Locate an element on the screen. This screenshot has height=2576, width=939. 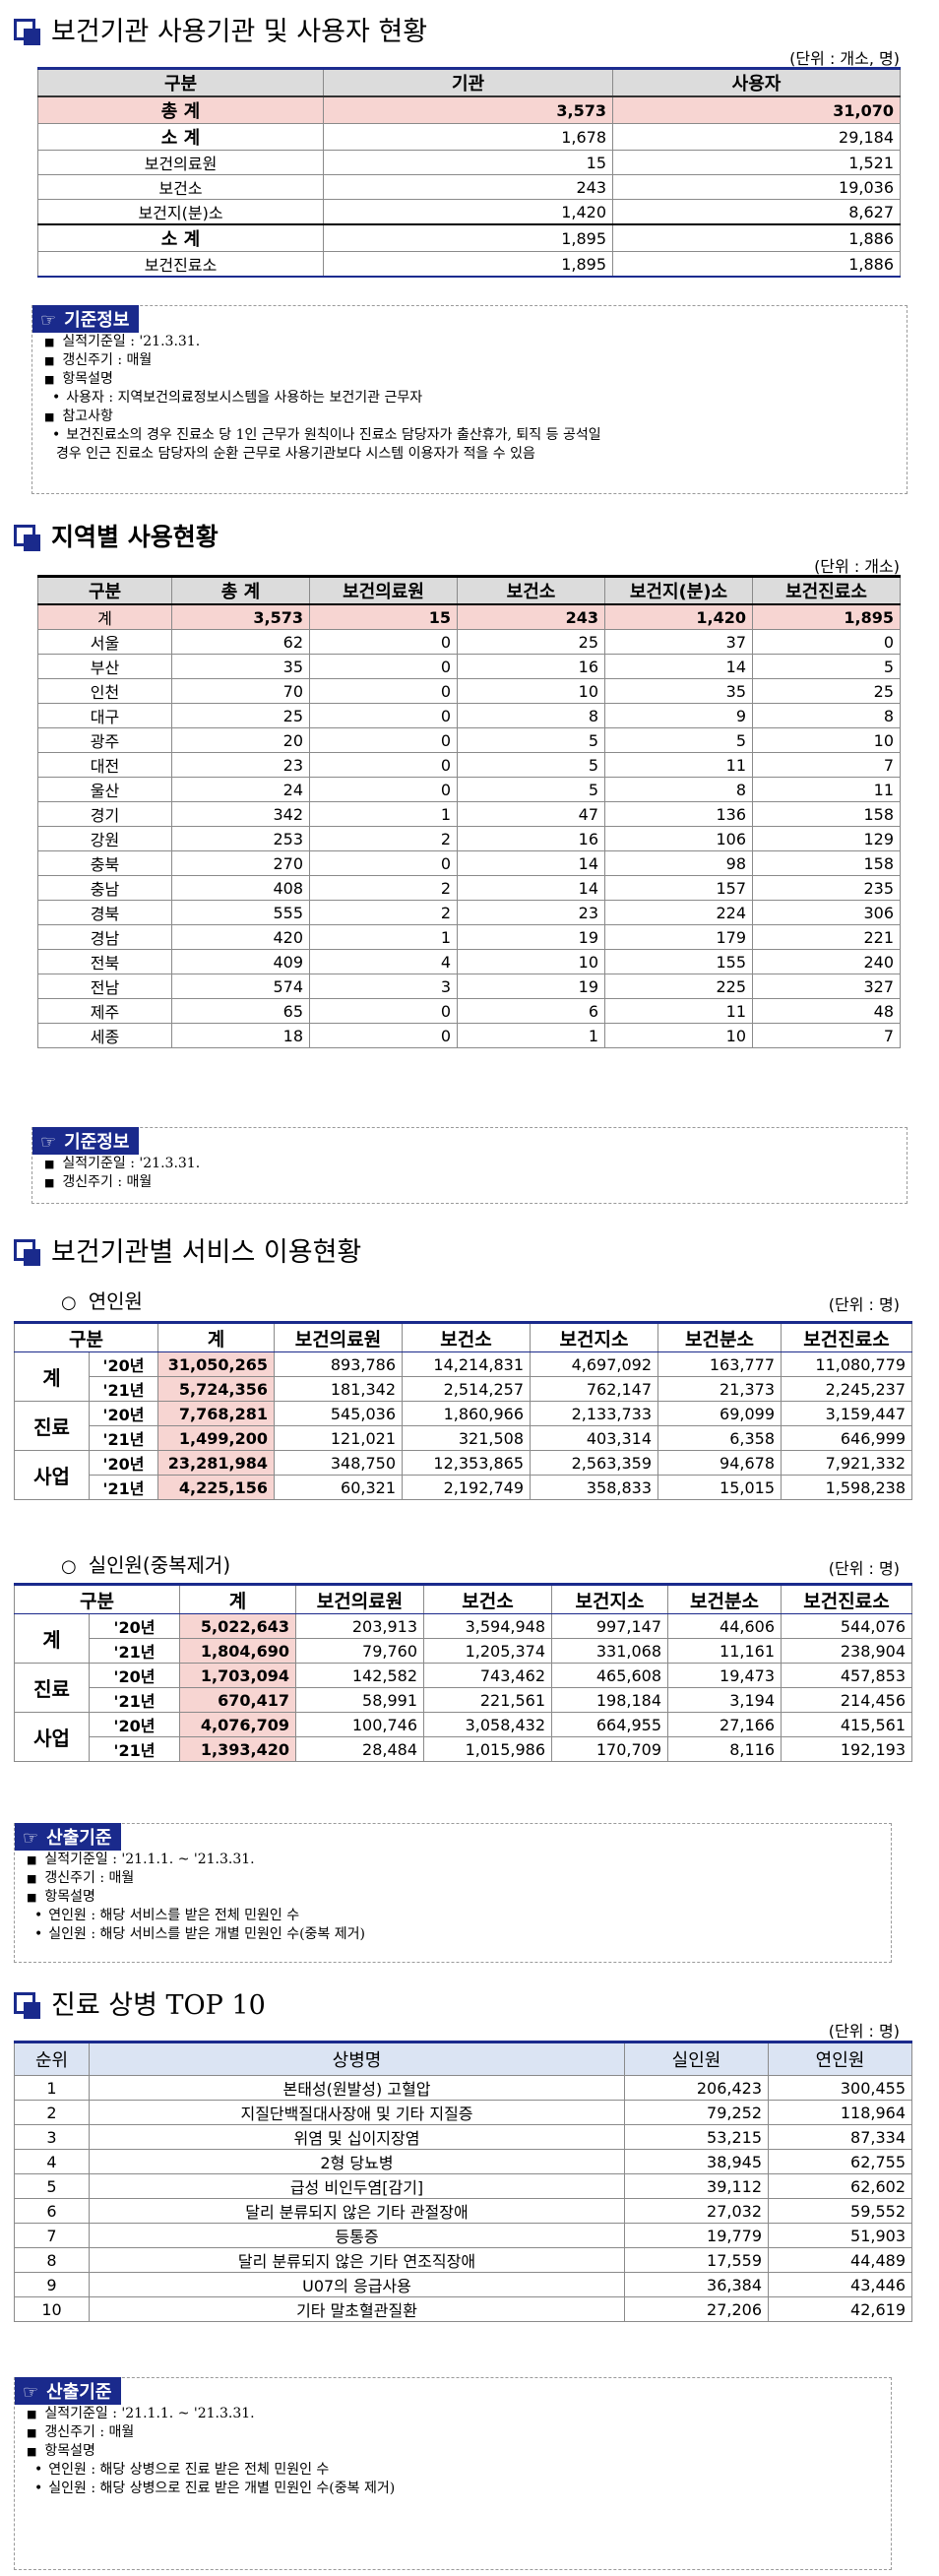
cell: 997,147 is located at coordinates (609, 1626).